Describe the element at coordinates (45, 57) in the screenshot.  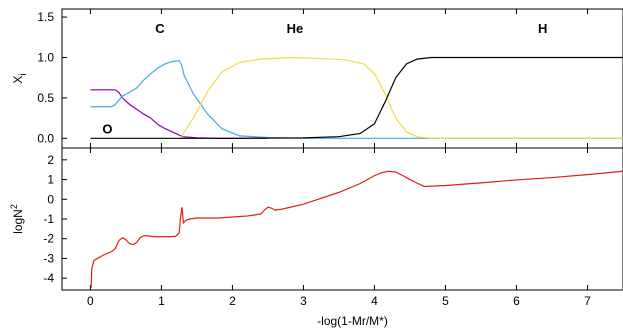
I see `top-ytick-label: 1.0` at that location.